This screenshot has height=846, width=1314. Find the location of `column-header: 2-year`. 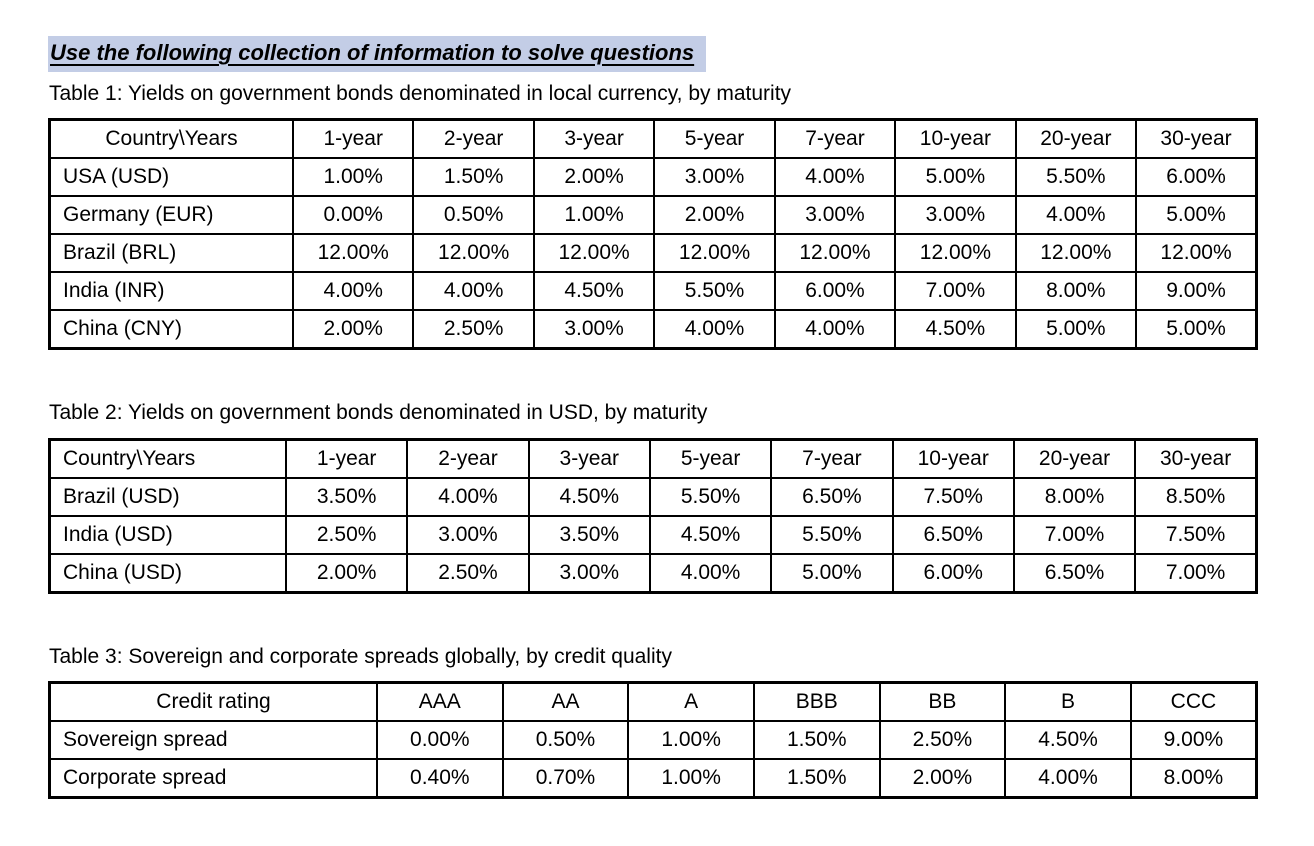

column-header: 2-year is located at coordinates (473, 139).